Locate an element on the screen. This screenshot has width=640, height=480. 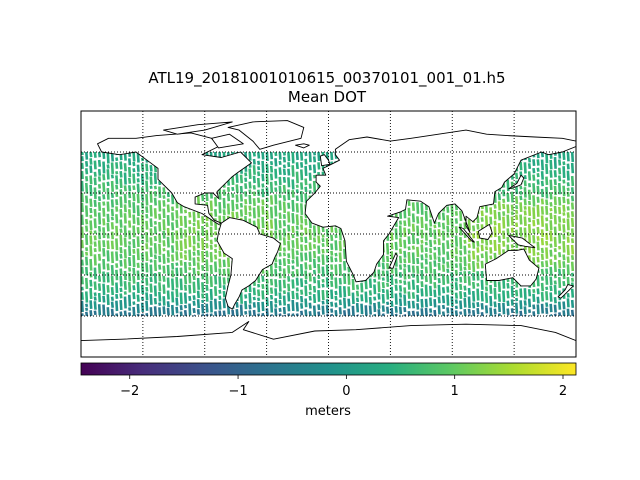
landmass-greenland is located at coordinates (266, 135).